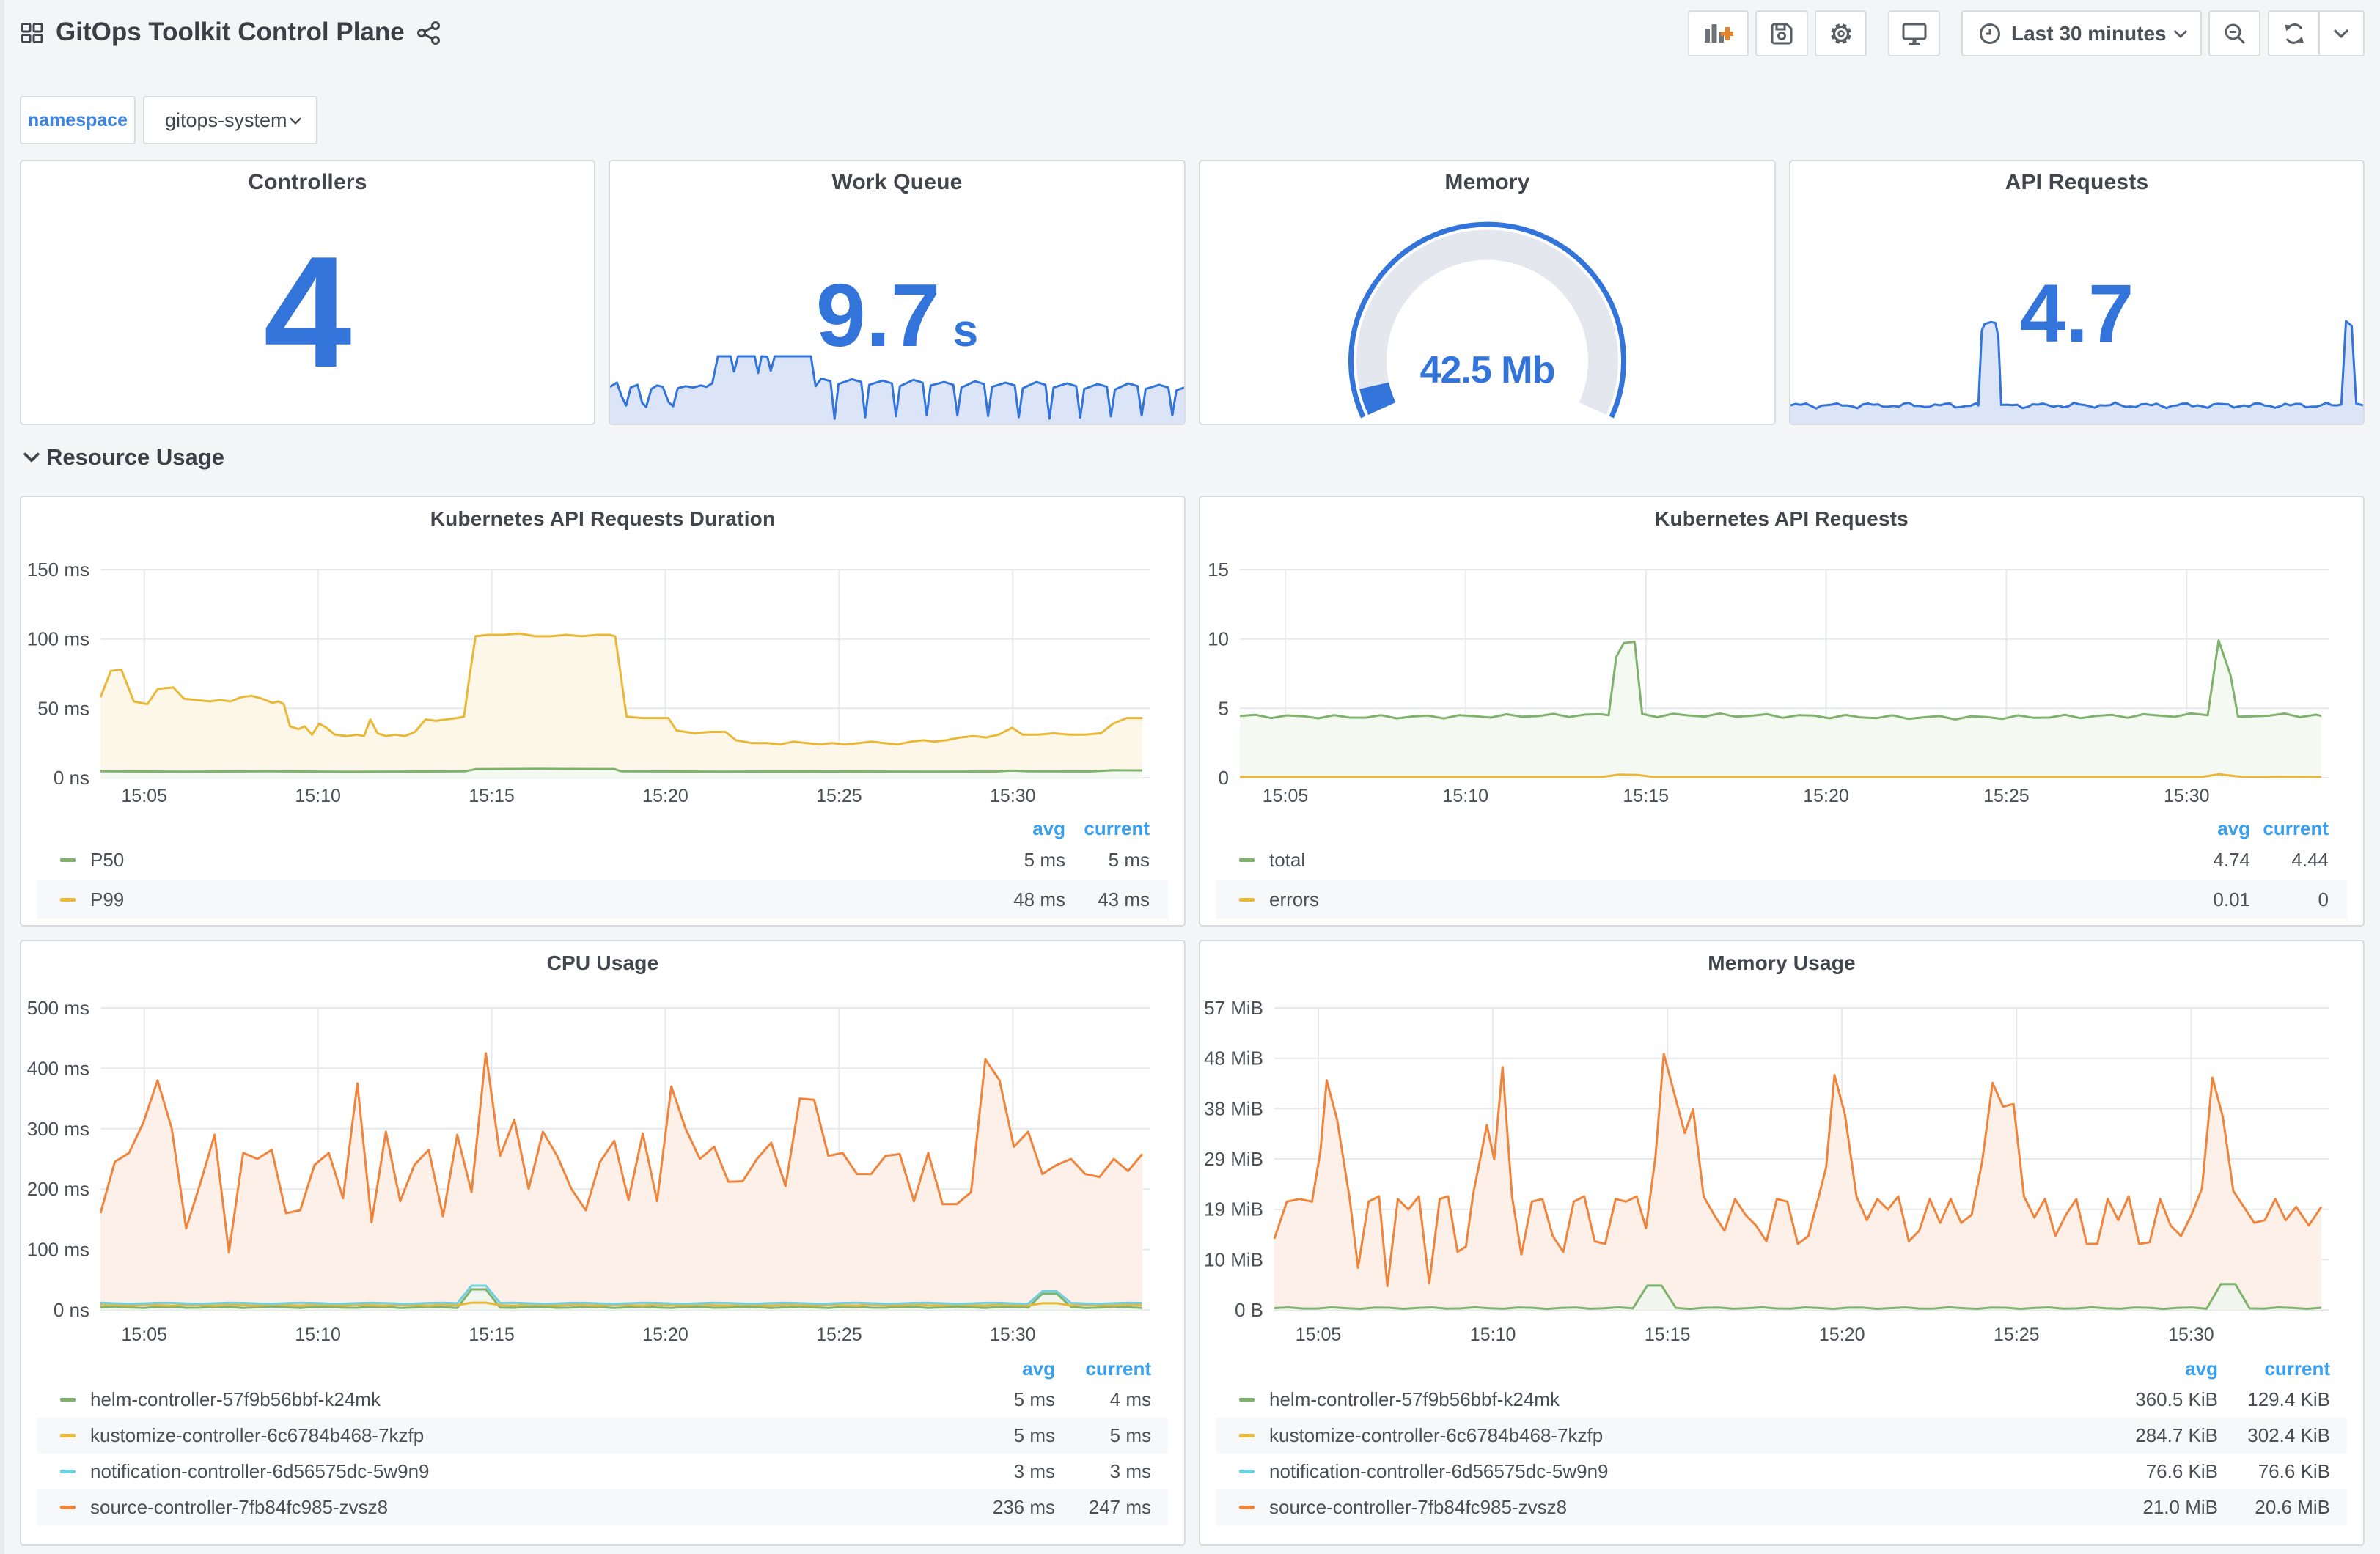 The image size is (2380, 1554). I want to click on svg-text: 38 MiB, so click(1233, 1108).